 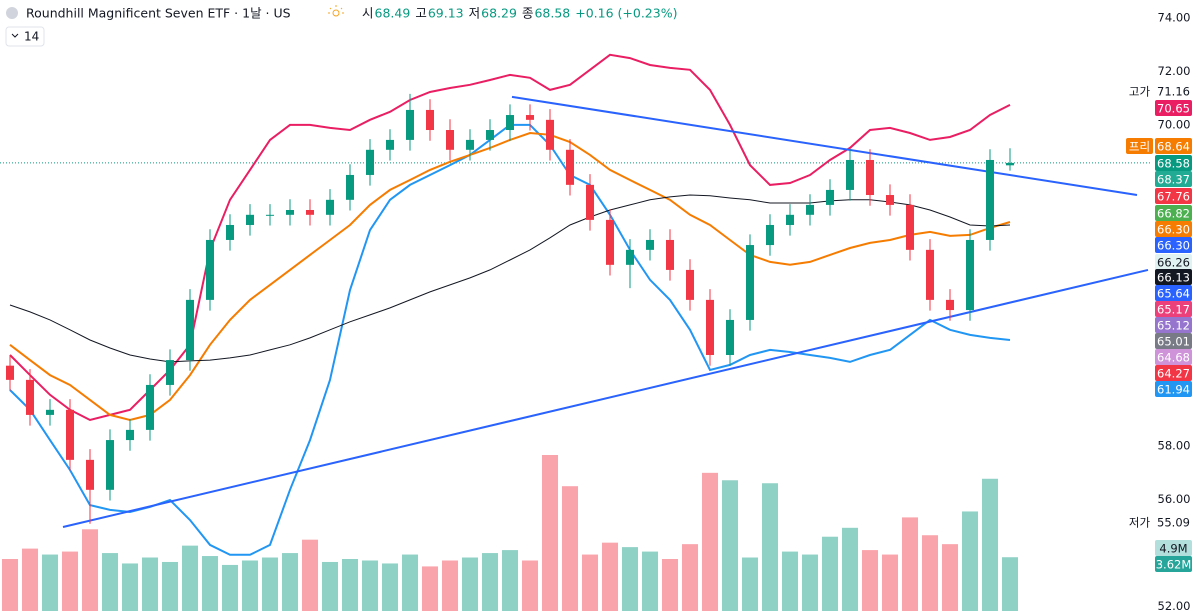 What do you see at coordinates (475, 13) in the screenshot?
I see `ohlc-label: 저` at bounding box center [475, 13].